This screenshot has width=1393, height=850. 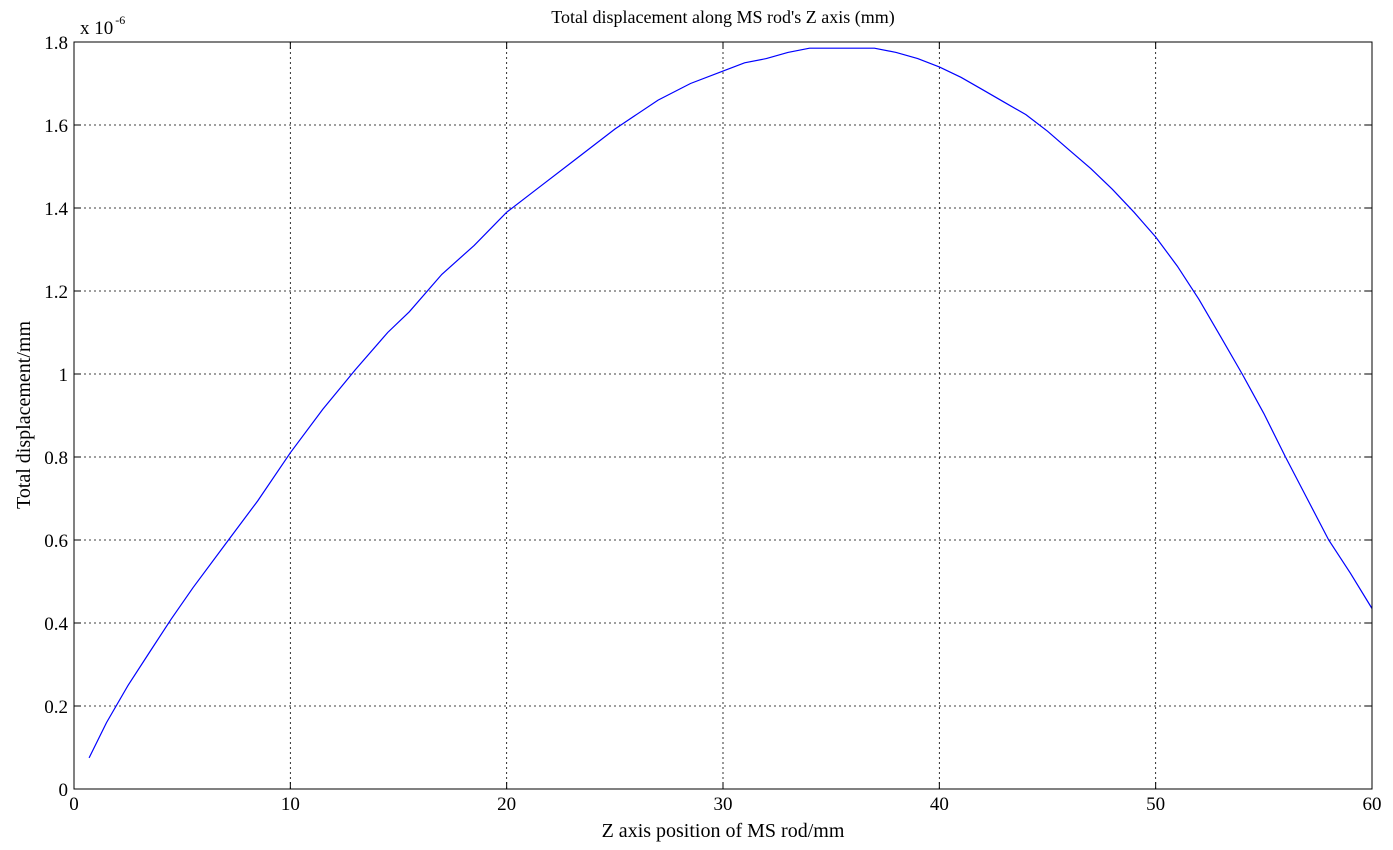 What do you see at coordinates (56, 707) in the screenshot?
I see `y-tick-label: 0.2` at bounding box center [56, 707].